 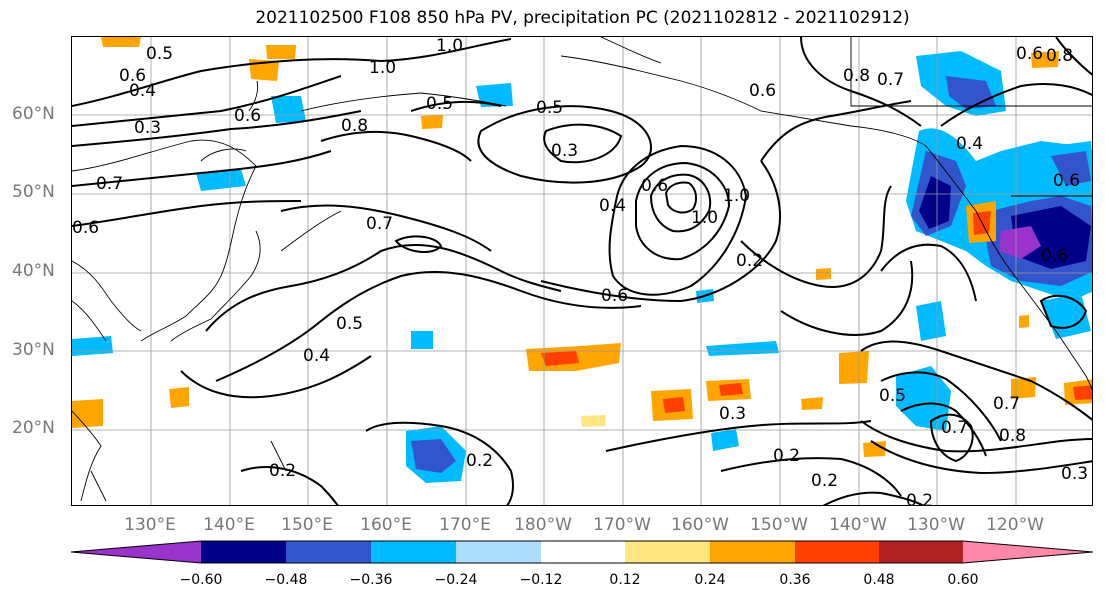 What do you see at coordinates (33, 428) in the screenshot?
I see `lat-label-20n: 20°N` at bounding box center [33, 428].